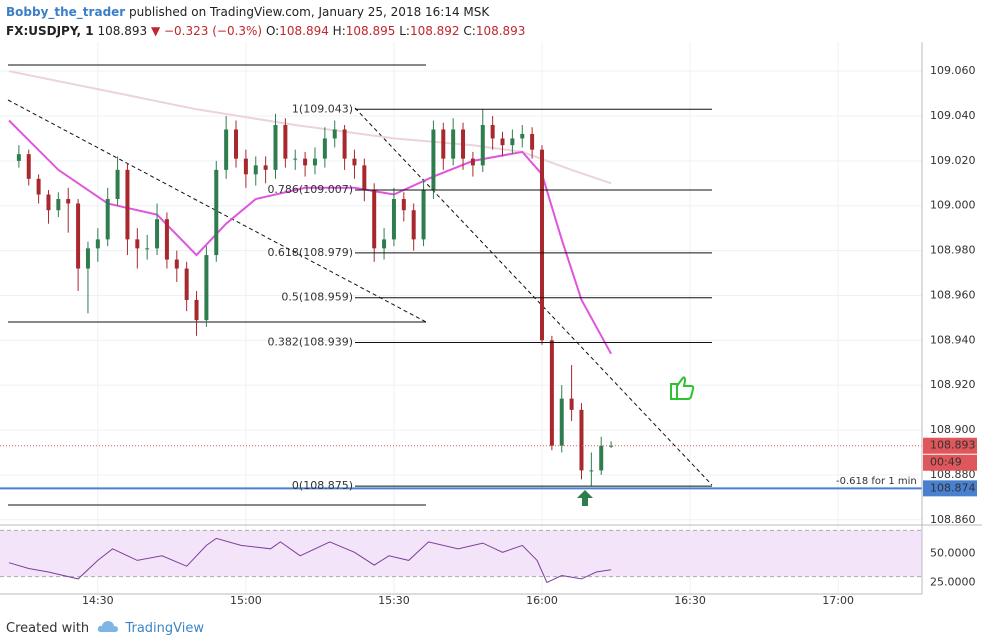  Describe the element at coordinates (66, 12) in the screenshot. I see `author: Bobby_the_trader` at that location.